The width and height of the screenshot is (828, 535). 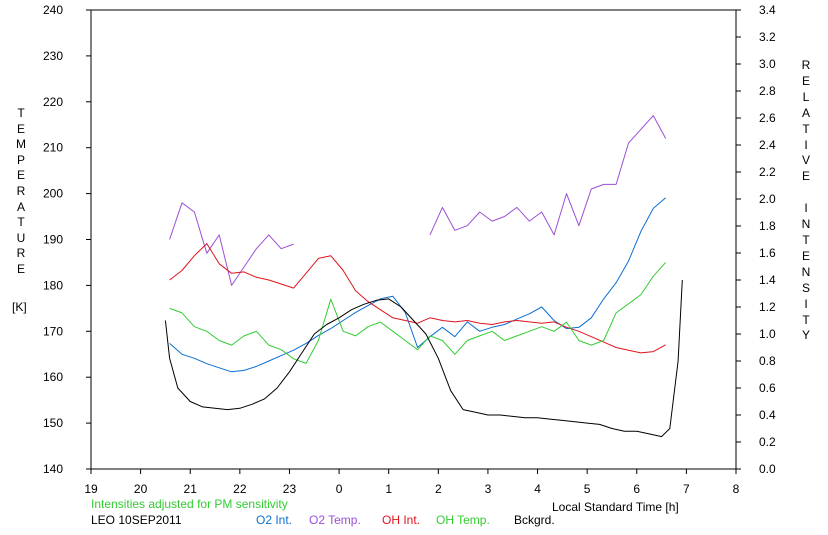 I want to click on y-left-tick-label: 160, so click(x=53, y=377).